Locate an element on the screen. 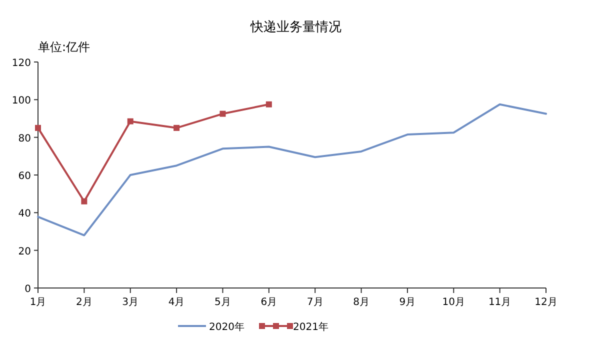 The image size is (592, 345). x-tick-label: 5月 is located at coordinates (222, 302).